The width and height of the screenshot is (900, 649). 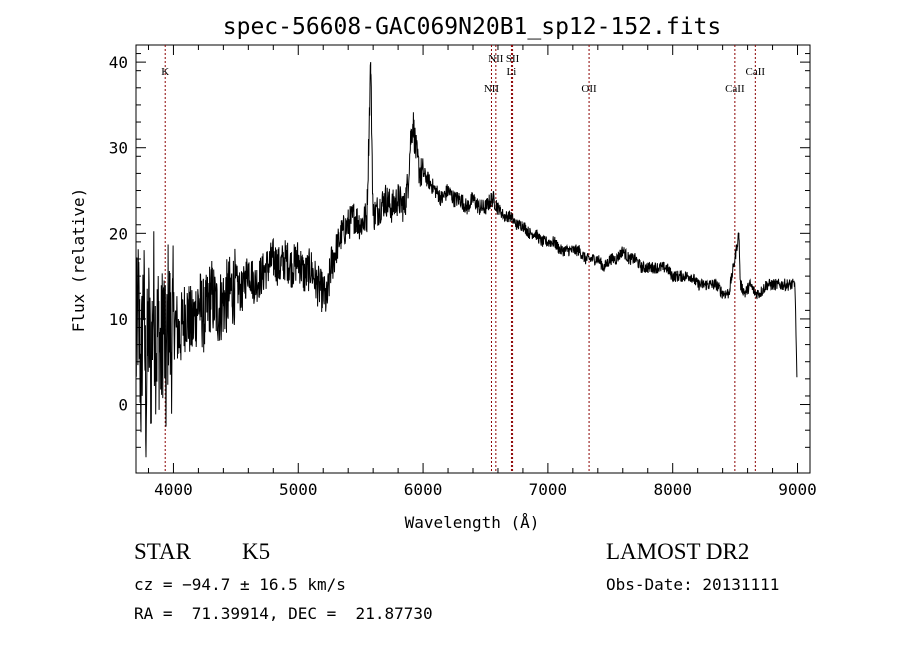 What do you see at coordinates (118, 148) in the screenshot?
I see `y-tick-label: 30` at bounding box center [118, 148].